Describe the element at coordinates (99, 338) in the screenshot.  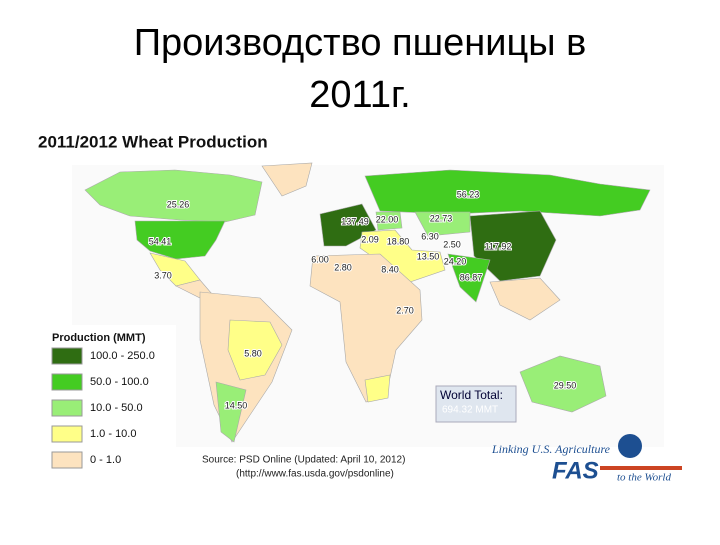
I see `legend-title: Production (MMT)` at that location.